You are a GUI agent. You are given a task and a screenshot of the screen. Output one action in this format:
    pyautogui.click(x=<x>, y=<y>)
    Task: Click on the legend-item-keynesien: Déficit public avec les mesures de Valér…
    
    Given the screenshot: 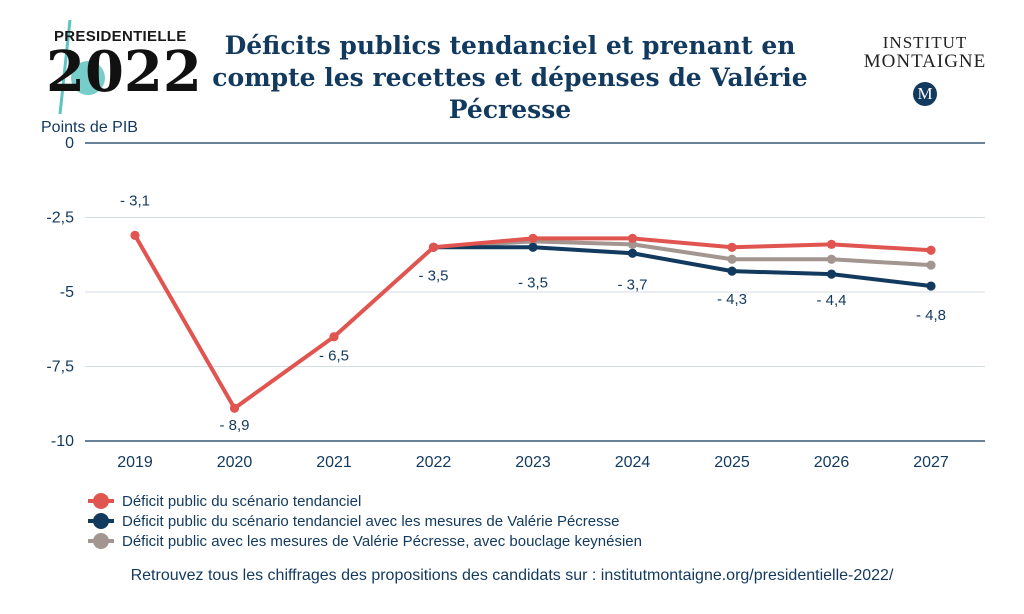 What is the action you would take?
    pyautogui.click(x=365, y=541)
    